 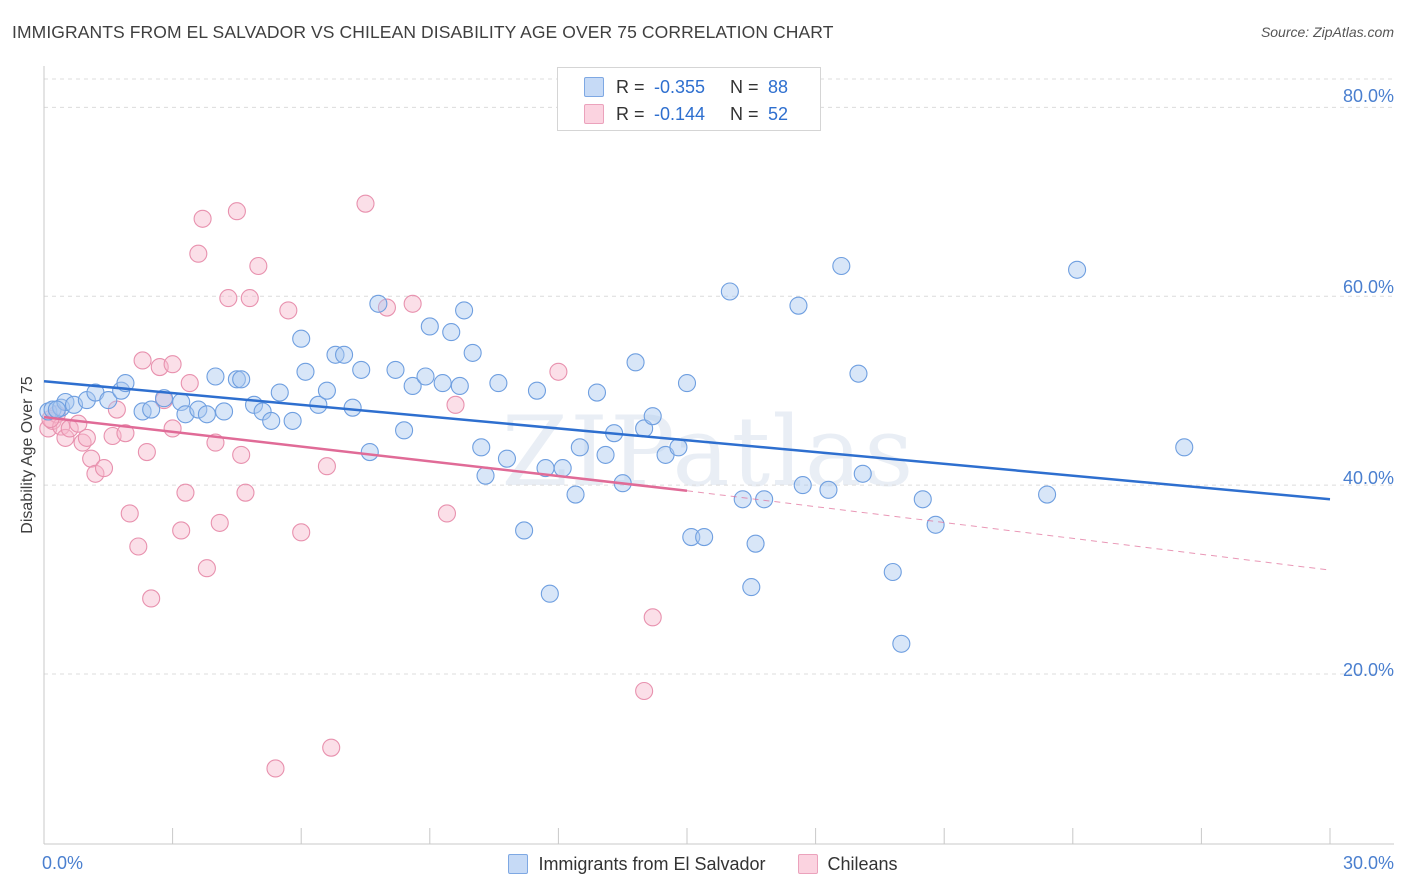 I want to click on x-tick-label-max: 30.0%, so click(x=1368, y=863).